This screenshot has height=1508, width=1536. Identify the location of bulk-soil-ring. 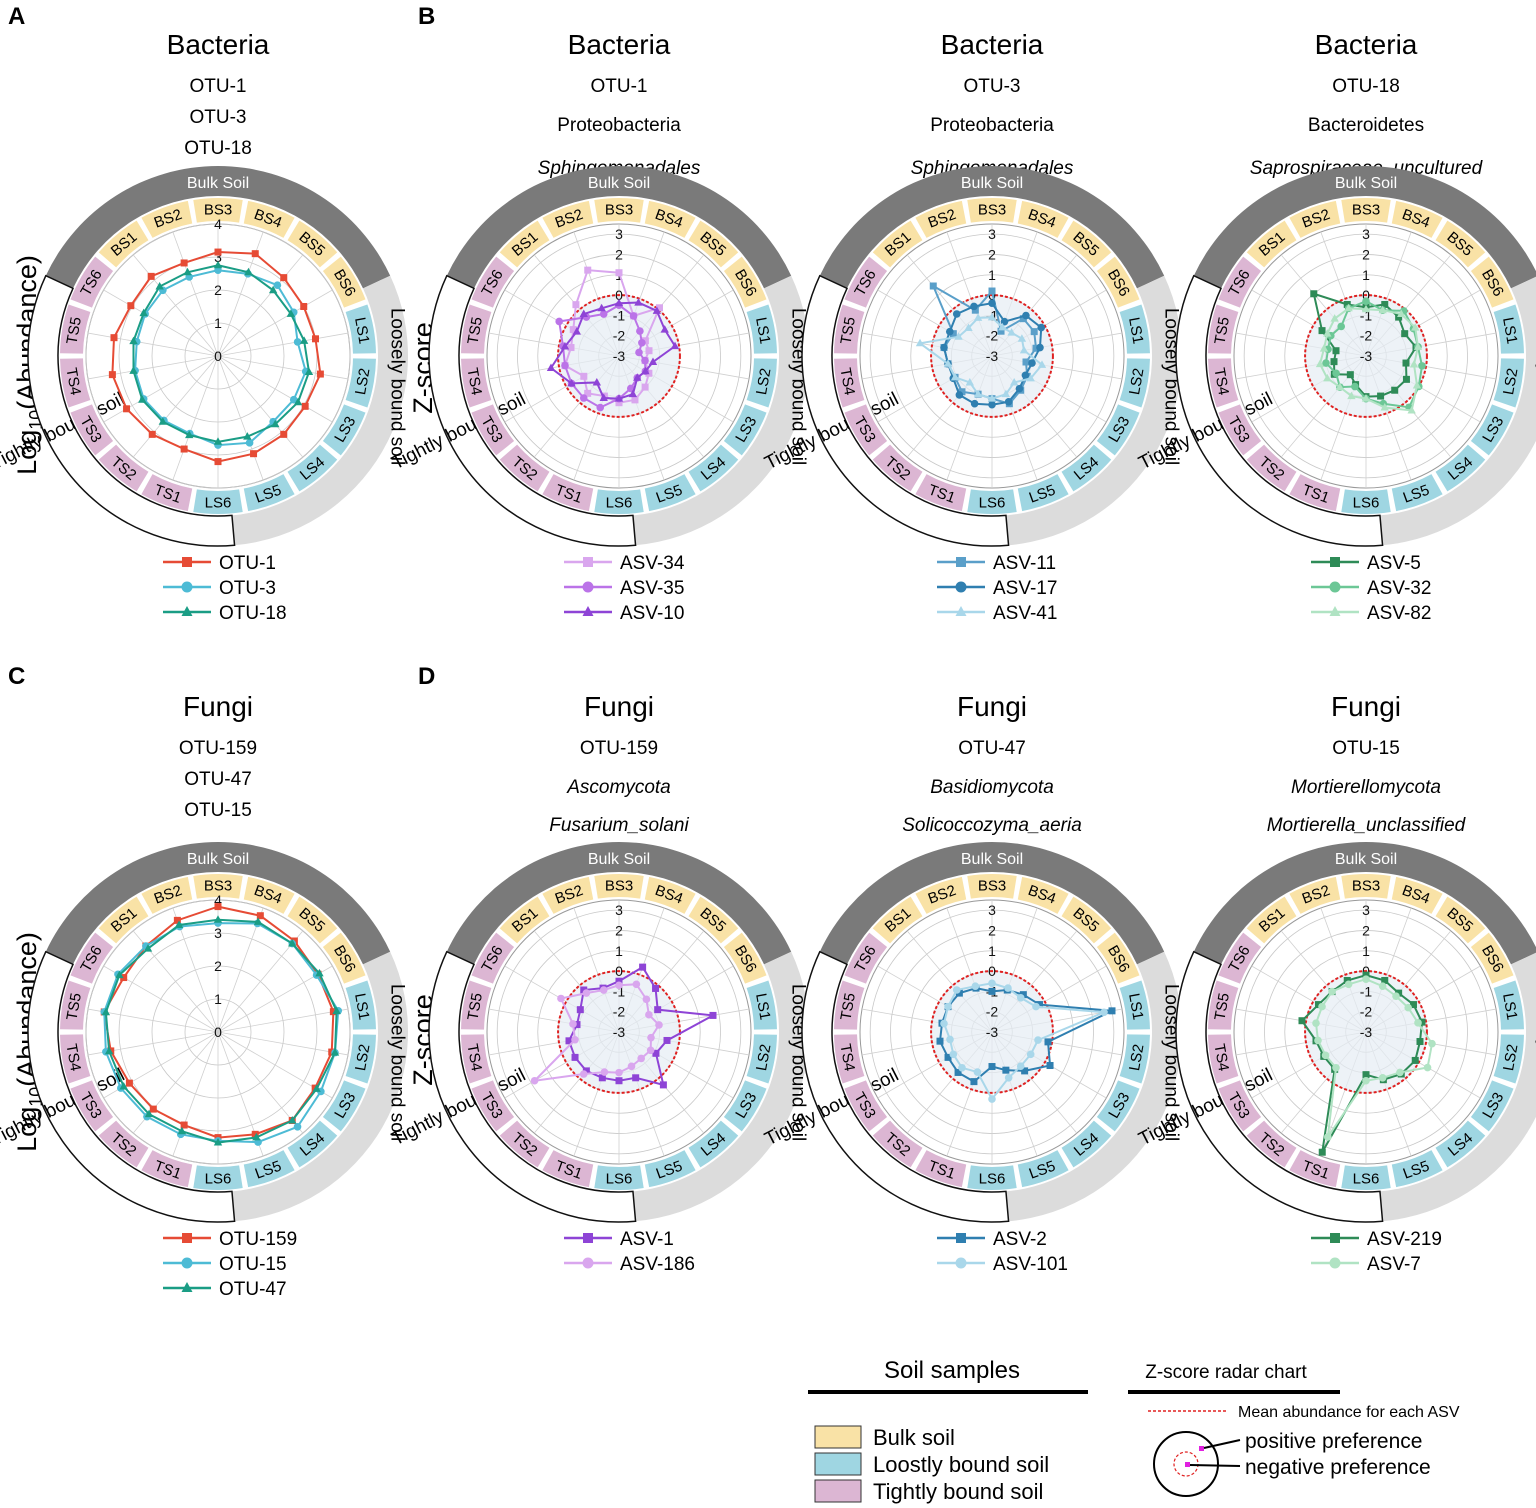
(619, 227).